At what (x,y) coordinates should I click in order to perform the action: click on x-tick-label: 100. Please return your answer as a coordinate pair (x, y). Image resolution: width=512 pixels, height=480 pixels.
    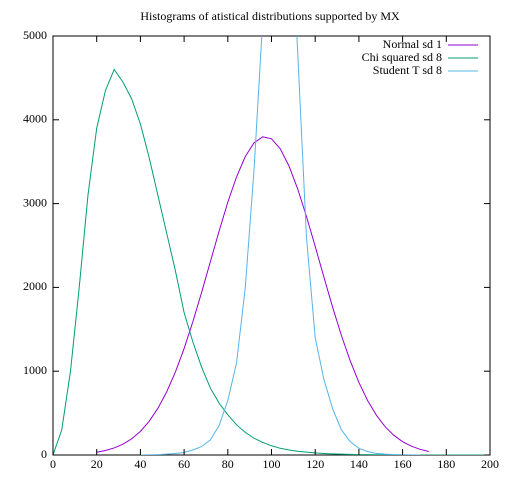
    Looking at the image, I should click on (272, 464).